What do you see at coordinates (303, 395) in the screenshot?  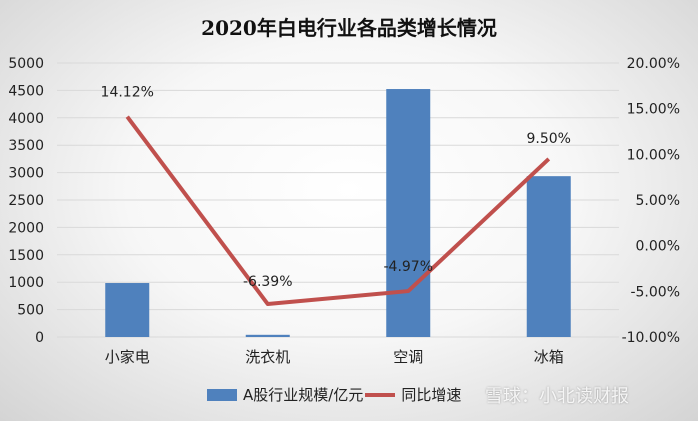 I see `legend-bar-label: A股行业规模/亿元` at bounding box center [303, 395].